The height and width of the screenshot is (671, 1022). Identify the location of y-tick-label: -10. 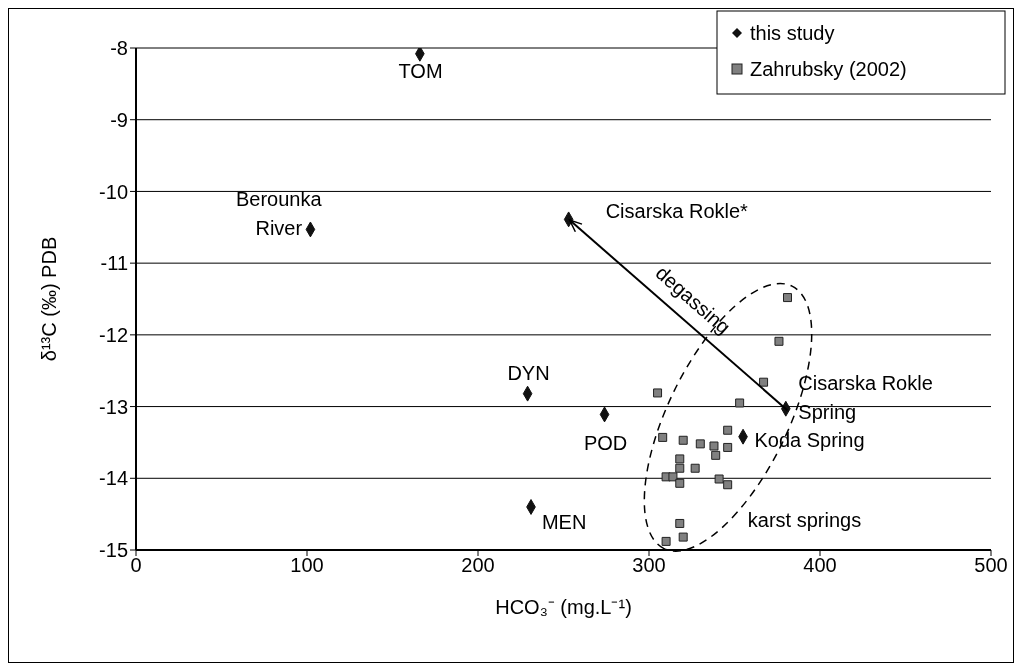
(113, 191).